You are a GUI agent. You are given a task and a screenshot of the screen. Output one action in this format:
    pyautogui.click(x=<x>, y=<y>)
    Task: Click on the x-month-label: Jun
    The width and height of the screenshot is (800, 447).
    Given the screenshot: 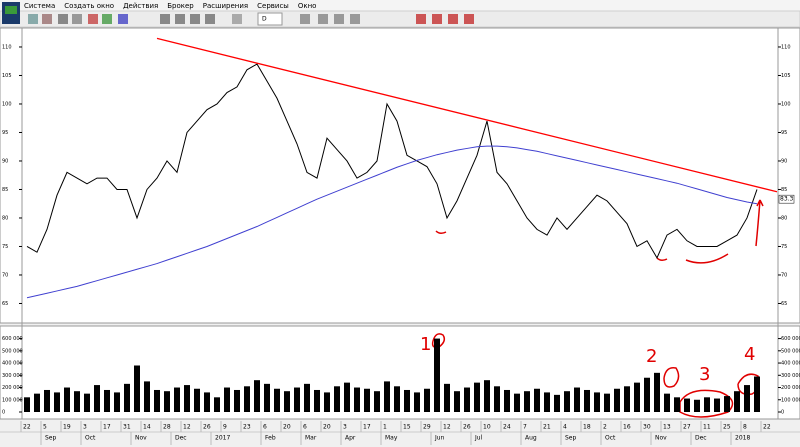 What is the action you would take?
    pyautogui.click(x=439, y=438)
    